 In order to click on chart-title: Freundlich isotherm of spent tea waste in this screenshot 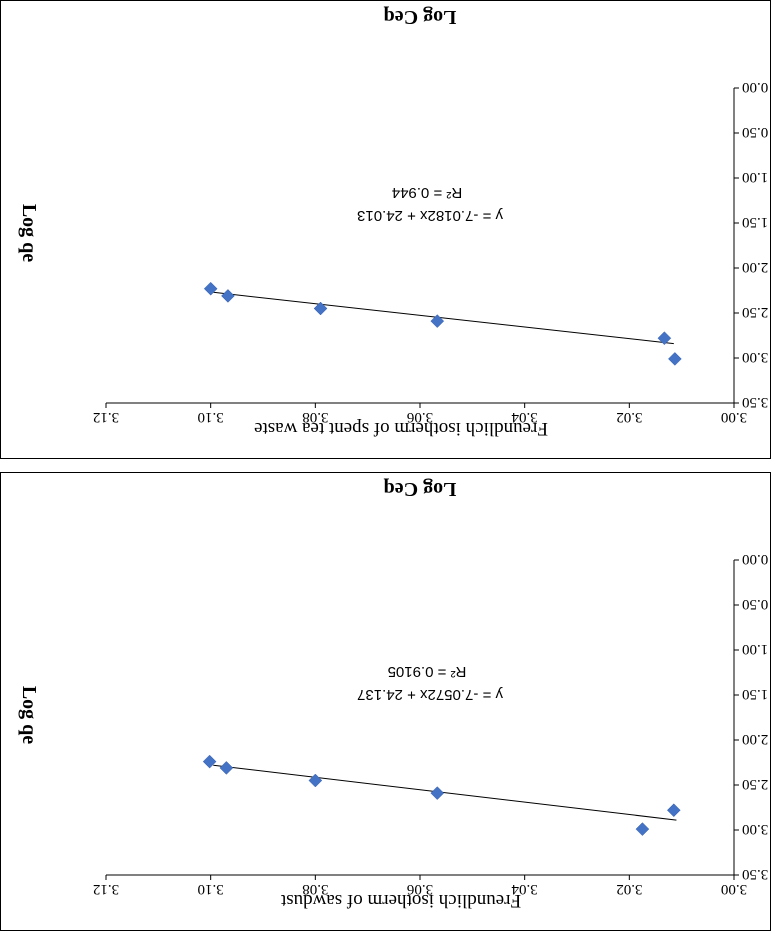, I will do `click(401, 428)`.